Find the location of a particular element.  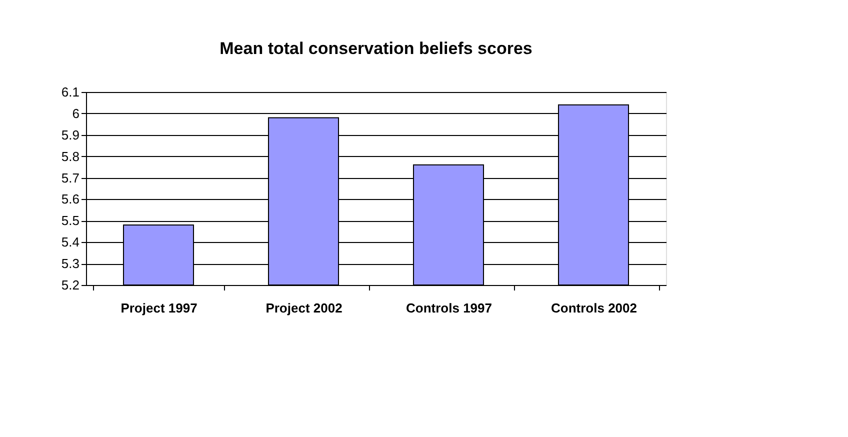

y-tick-label: 5.3 is located at coordinates (70, 264).